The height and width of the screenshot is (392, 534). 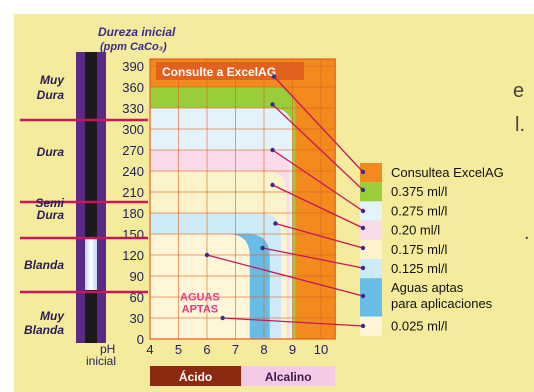 I want to click on hardness-scale-core, so click(x=91, y=197).